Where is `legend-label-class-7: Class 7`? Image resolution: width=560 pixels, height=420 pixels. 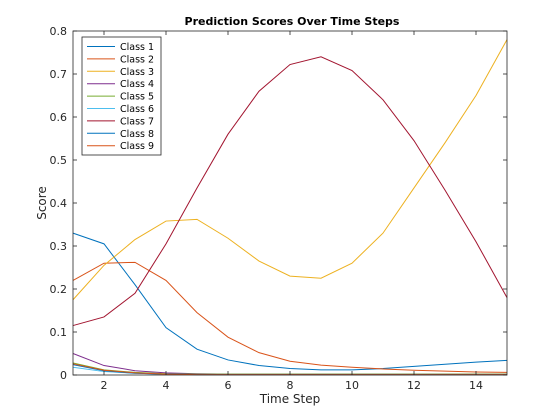
legend-label-class-7: Class 7 is located at coordinates (137, 121).